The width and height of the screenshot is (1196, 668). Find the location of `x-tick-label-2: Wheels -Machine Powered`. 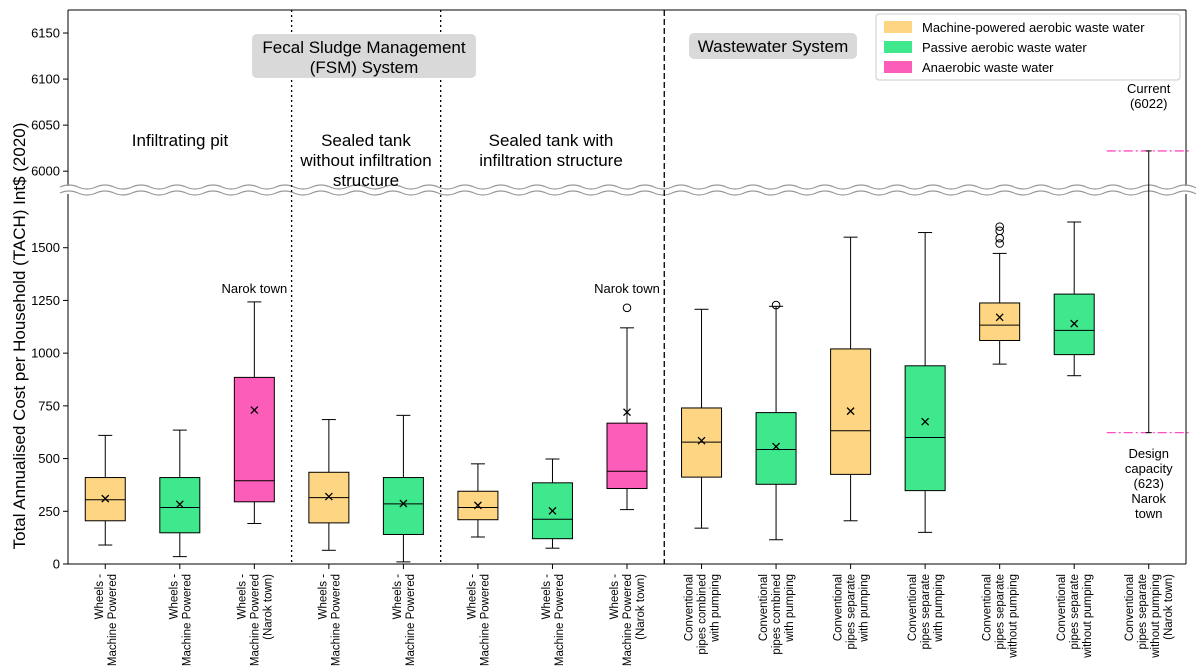

x-tick-label-2: Wheels -Machine Powered is located at coordinates (180, 620).